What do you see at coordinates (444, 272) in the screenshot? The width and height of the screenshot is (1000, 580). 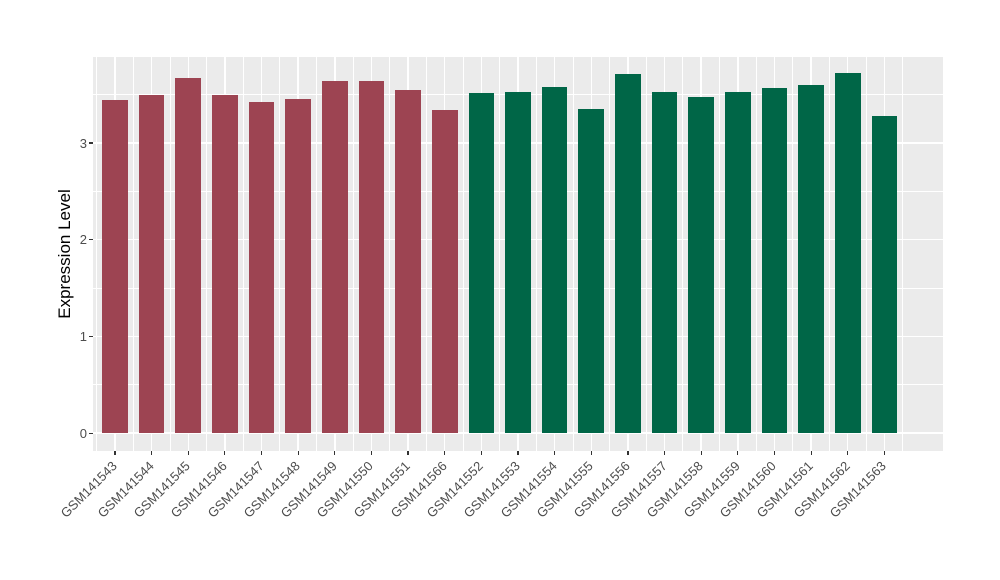 I see `bar-GSM141566` at bounding box center [444, 272].